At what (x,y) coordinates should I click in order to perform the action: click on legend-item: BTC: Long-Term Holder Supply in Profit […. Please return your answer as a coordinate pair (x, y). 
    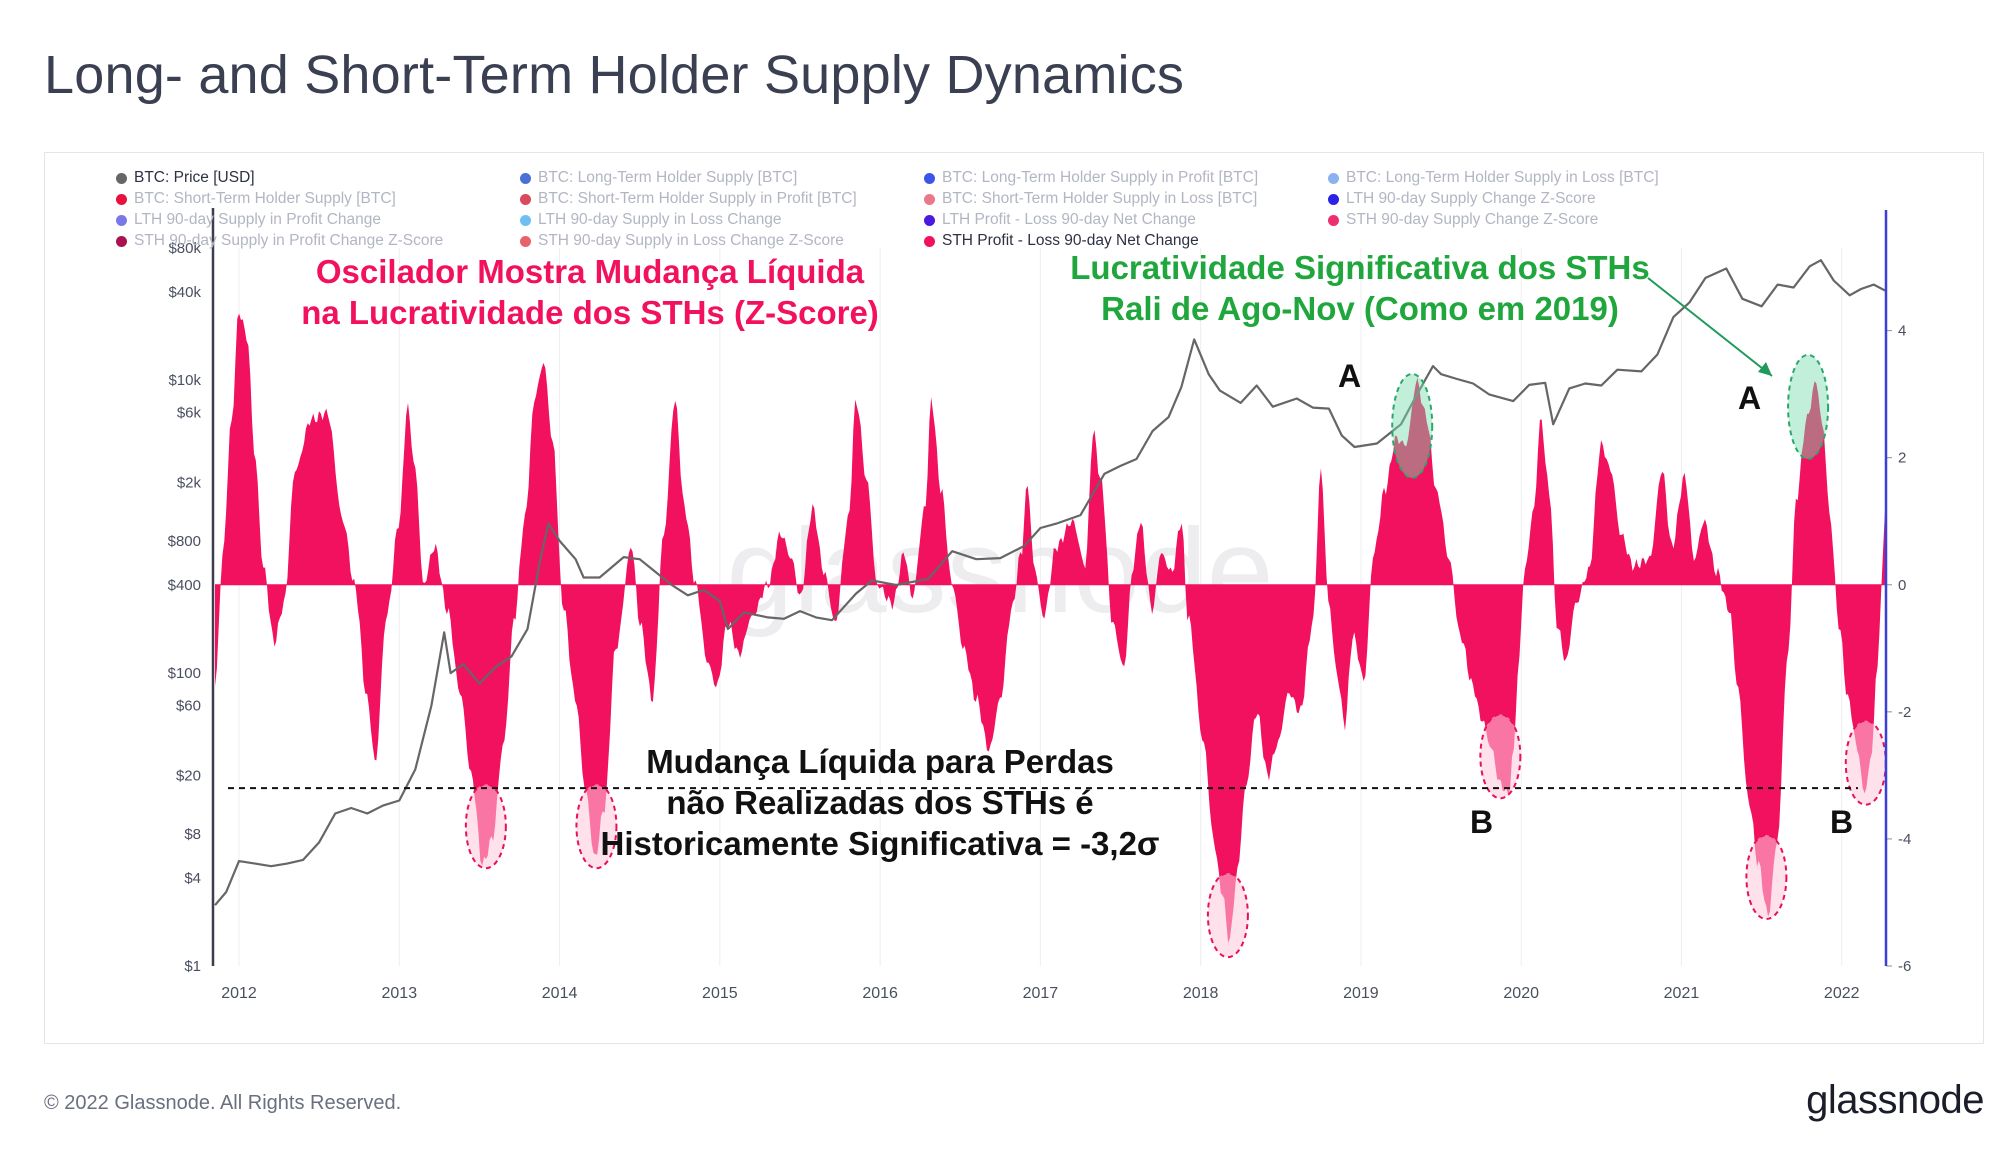
    Looking at the image, I should click on (1126, 178).